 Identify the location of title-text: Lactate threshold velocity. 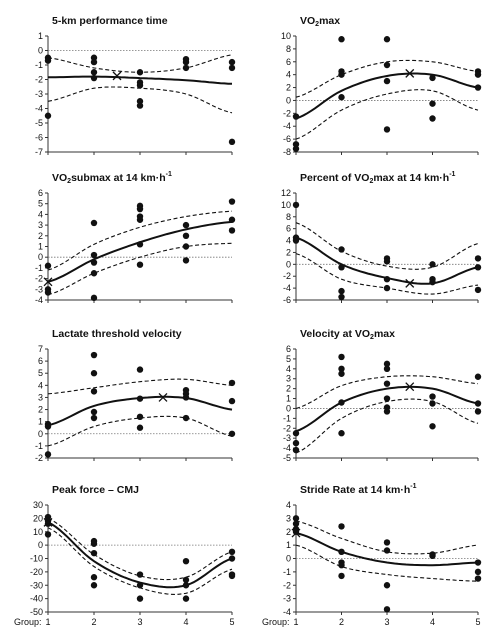
(117, 334).